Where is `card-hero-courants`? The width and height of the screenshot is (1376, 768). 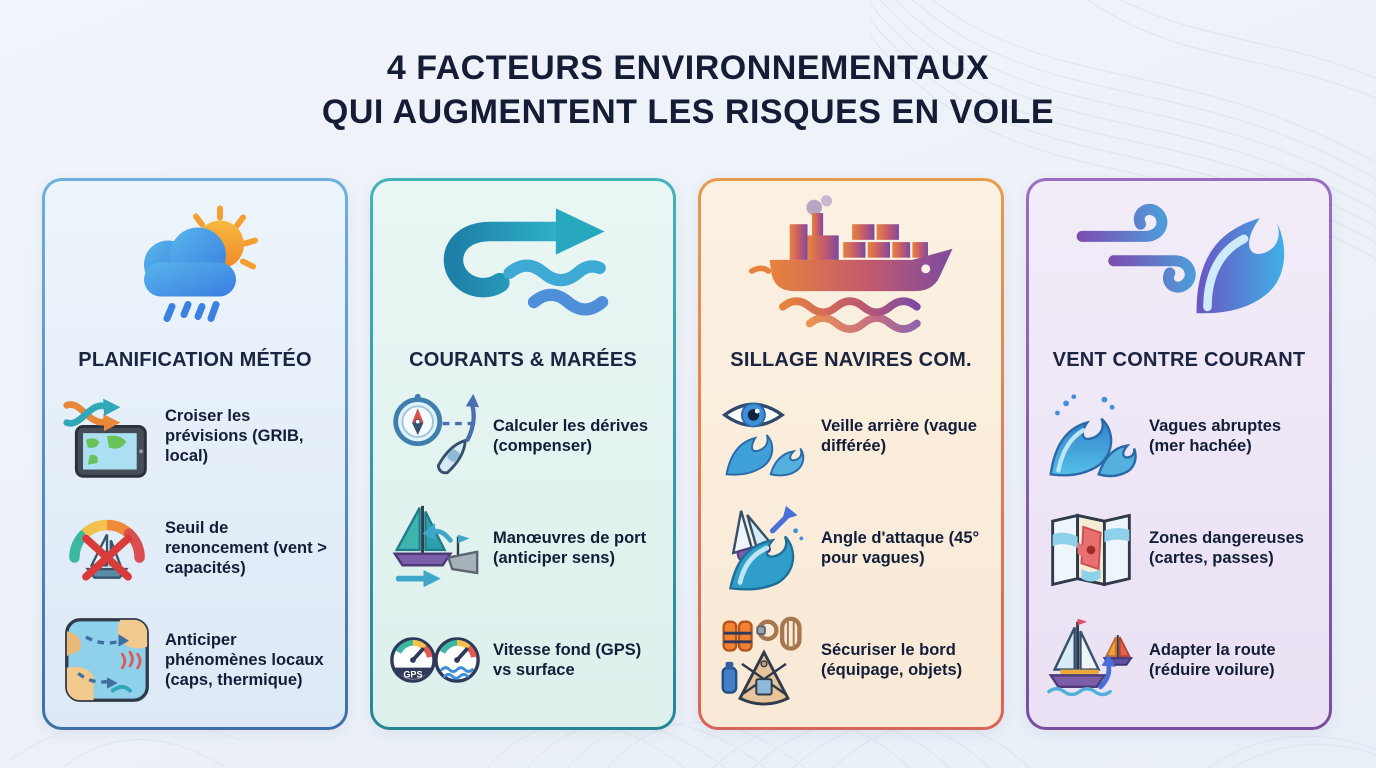 card-hero-courants is located at coordinates (523, 265).